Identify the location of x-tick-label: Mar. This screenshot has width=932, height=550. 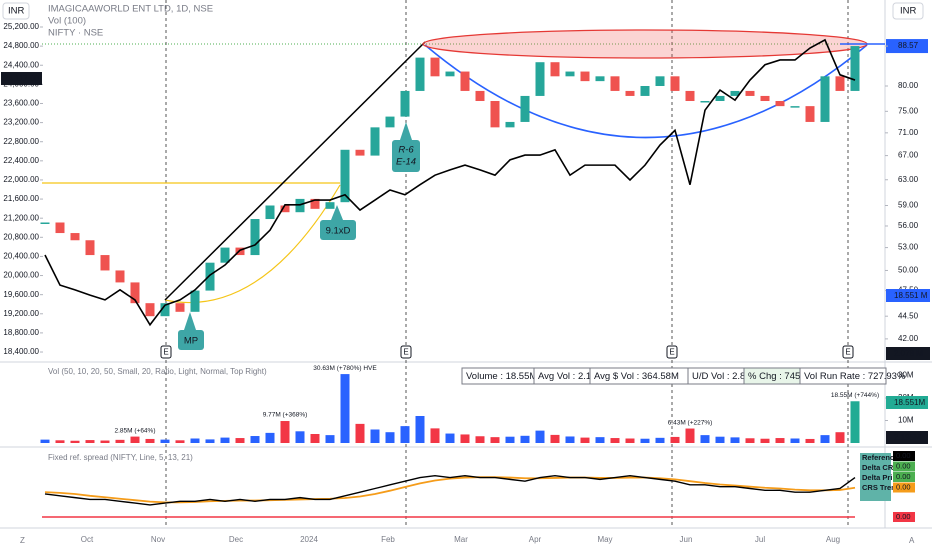
(461, 539).